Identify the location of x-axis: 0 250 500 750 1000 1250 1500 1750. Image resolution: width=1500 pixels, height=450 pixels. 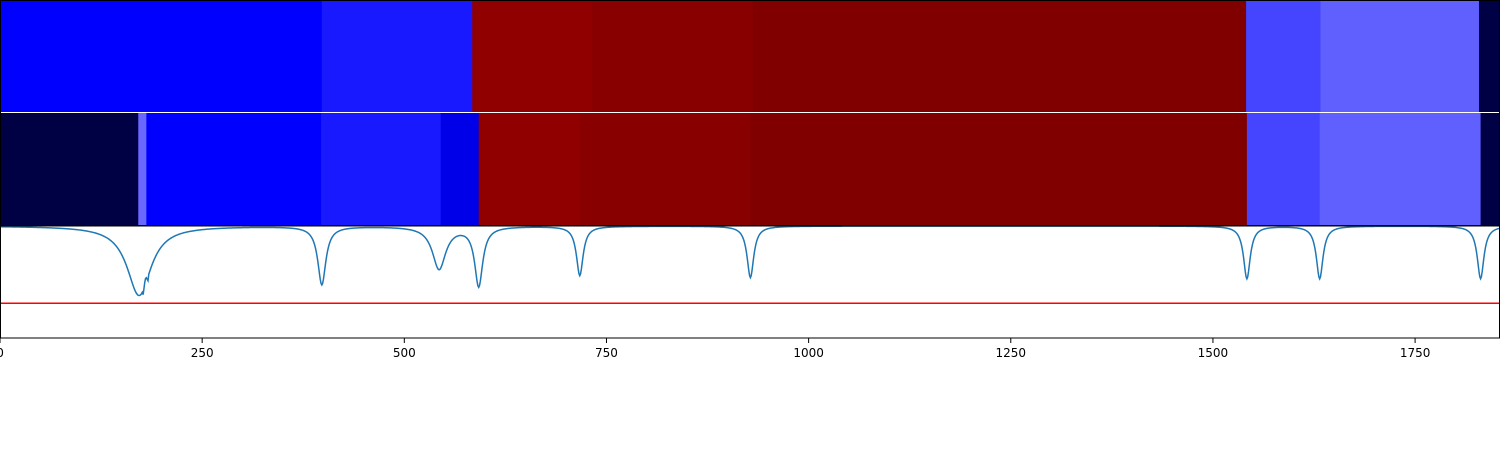
(715, 349).